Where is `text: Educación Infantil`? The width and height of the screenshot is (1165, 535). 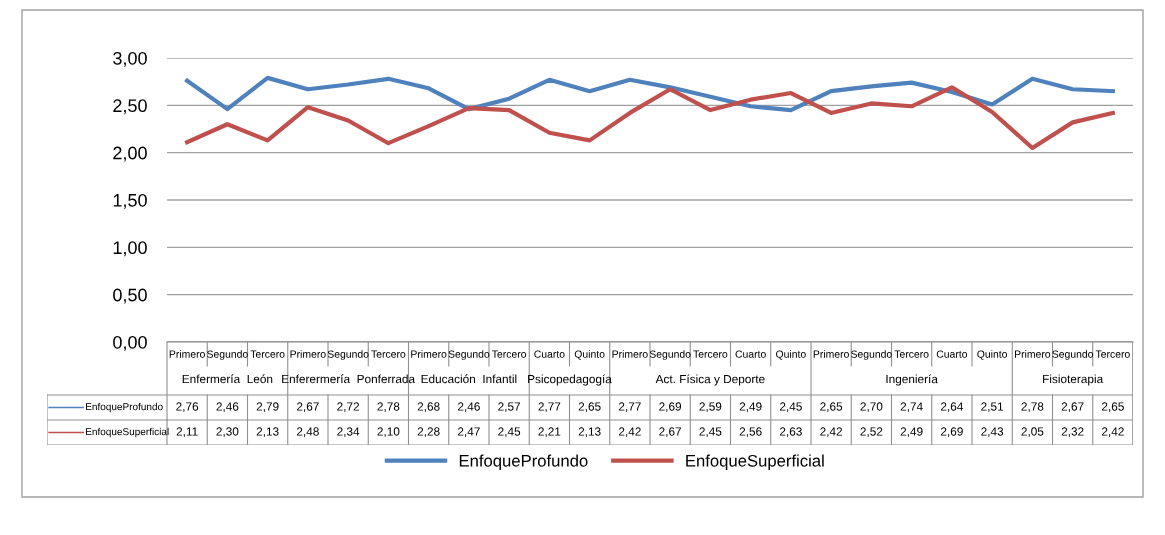
text: Educación Infantil is located at coordinates (469, 379).